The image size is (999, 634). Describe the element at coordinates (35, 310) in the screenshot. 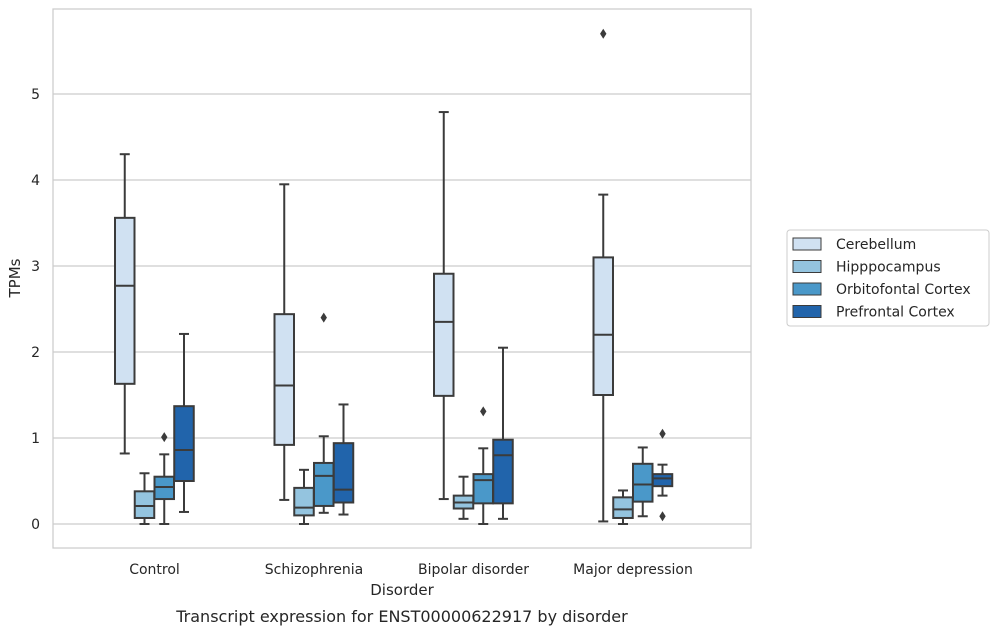

I see `y-tick-labels: 0 1 2 3 4 5` at that location.